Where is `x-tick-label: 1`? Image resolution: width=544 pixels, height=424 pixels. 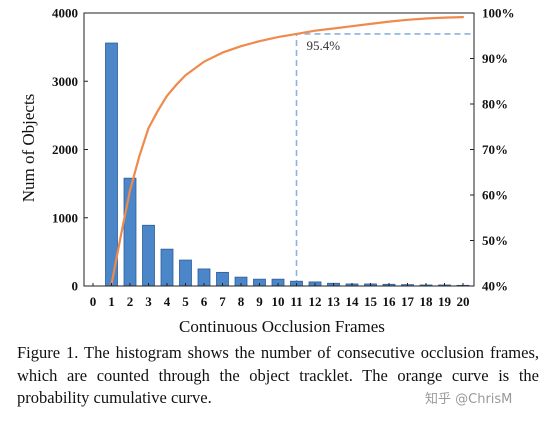
x-tick-label: 1 is located at coordinates (111, 301).